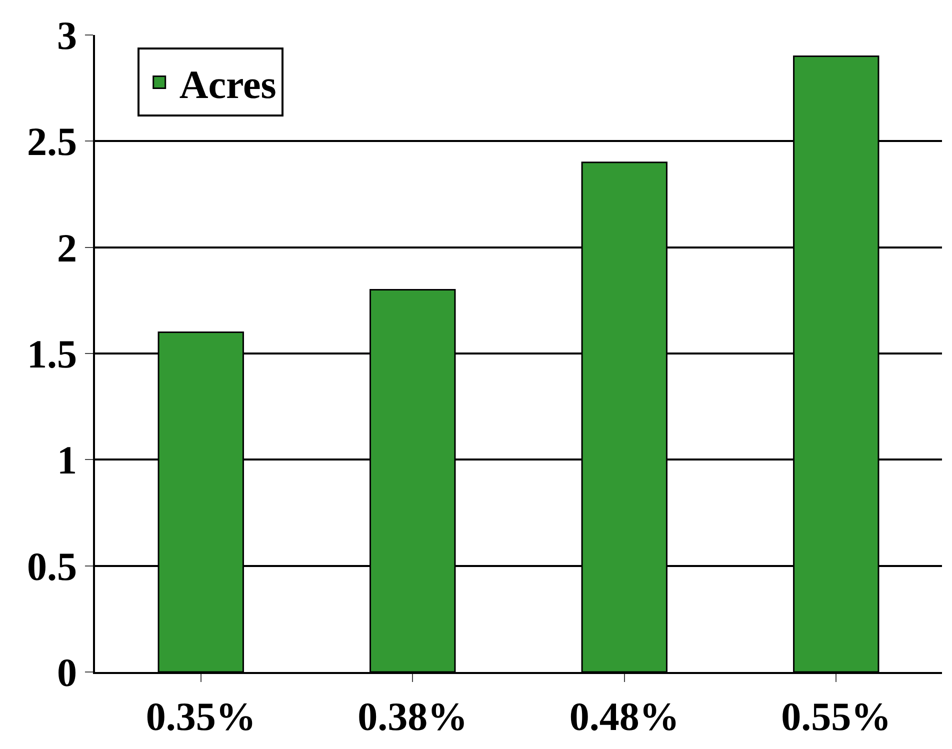  Describe the element at coordinates (67, 672) in the screenshot. I see `y-tick-label: 0` at that location.